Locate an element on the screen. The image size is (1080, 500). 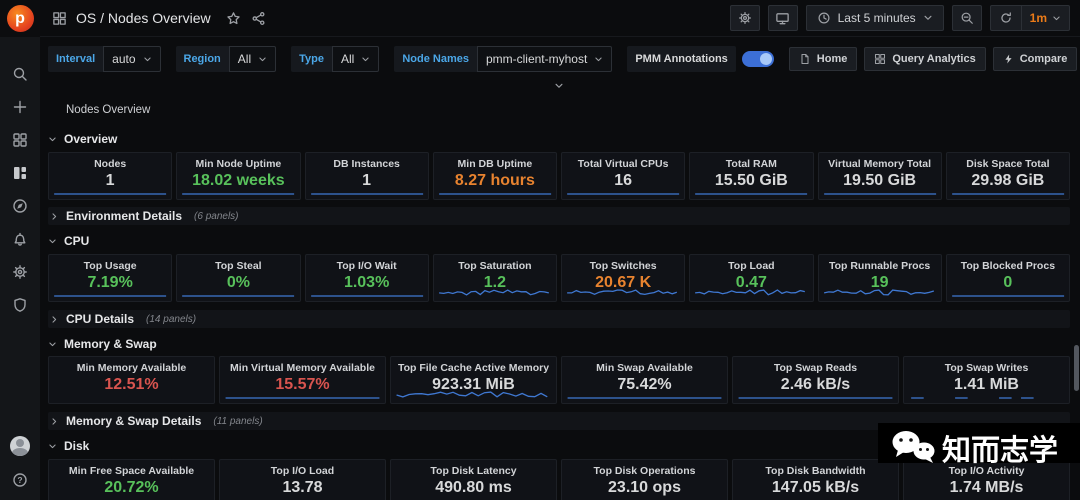
section-header-memory-swap: Memory & Swap is located at coordinates (102, 344).